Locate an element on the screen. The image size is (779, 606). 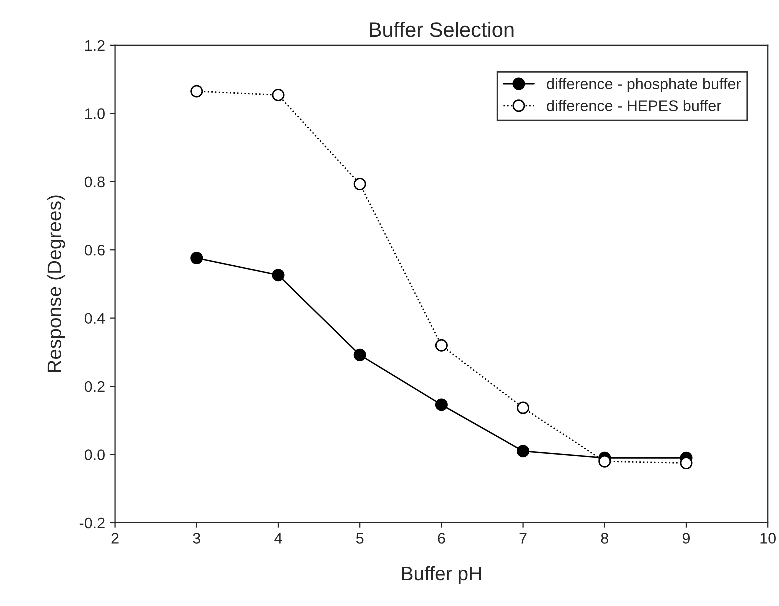
y-tick-label: 1.2 is located at coordinates (95, 45).